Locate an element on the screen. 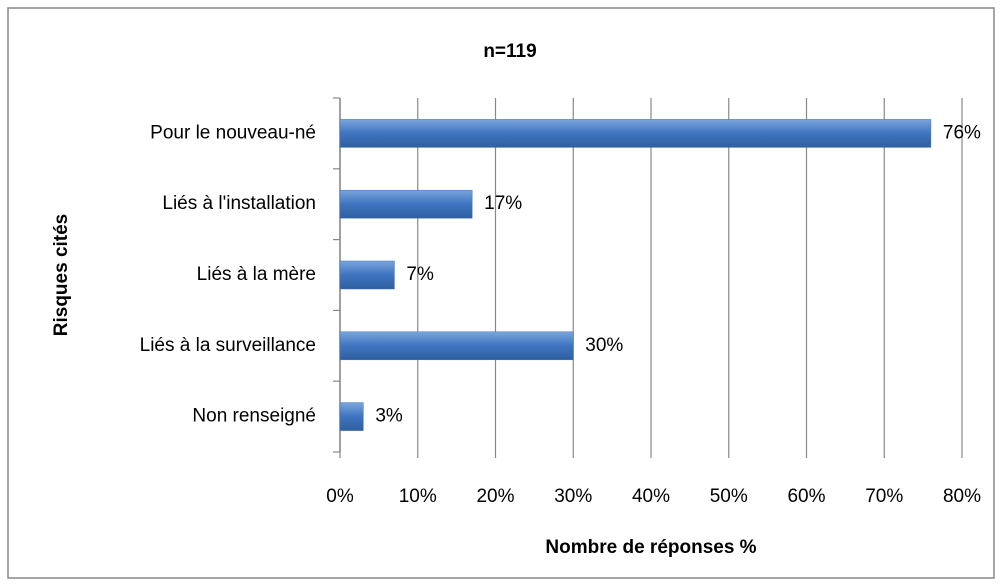 The height and width of the screenshot is (586, 1000). x-tick-label: 30% is located at coordinates (573, 496).